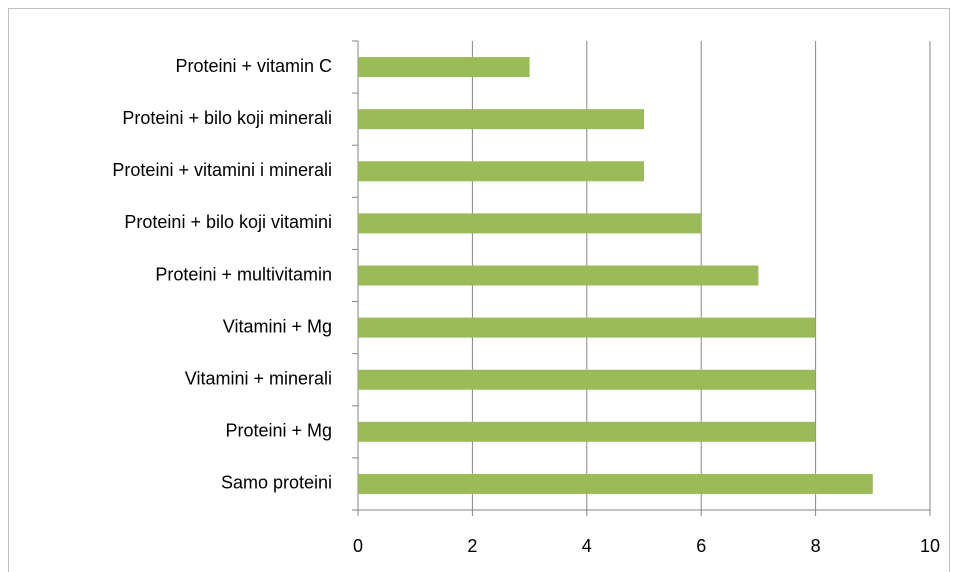 The image size is (958, 572). What do you see at coordinates (587, 546) in the screenshot?
I see `x-tick-label: 4` at bounding box center [587, 546].